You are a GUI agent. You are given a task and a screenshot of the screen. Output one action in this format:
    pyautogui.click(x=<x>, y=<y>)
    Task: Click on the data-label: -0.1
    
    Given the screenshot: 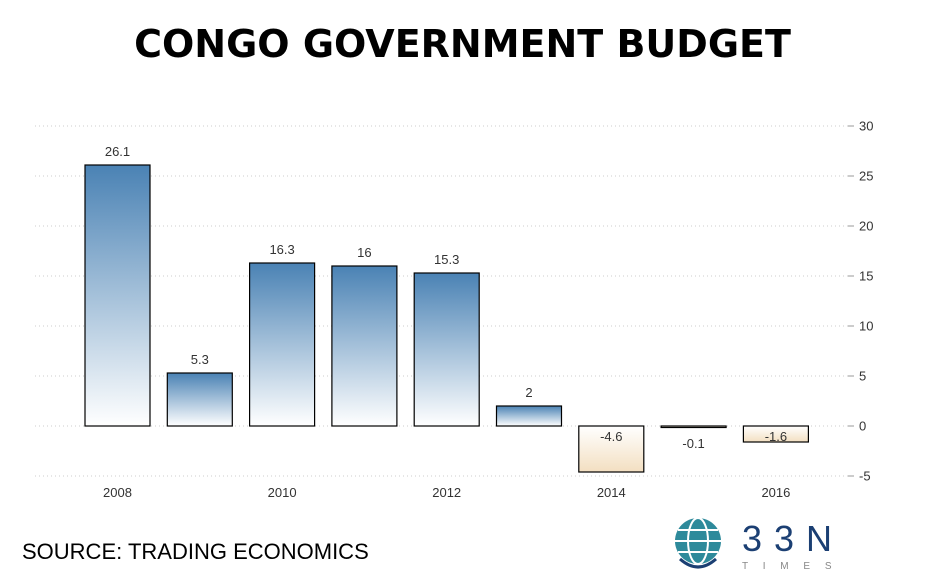 What is the action you would take?
    pyautogui.click(x=693, y=443)
    